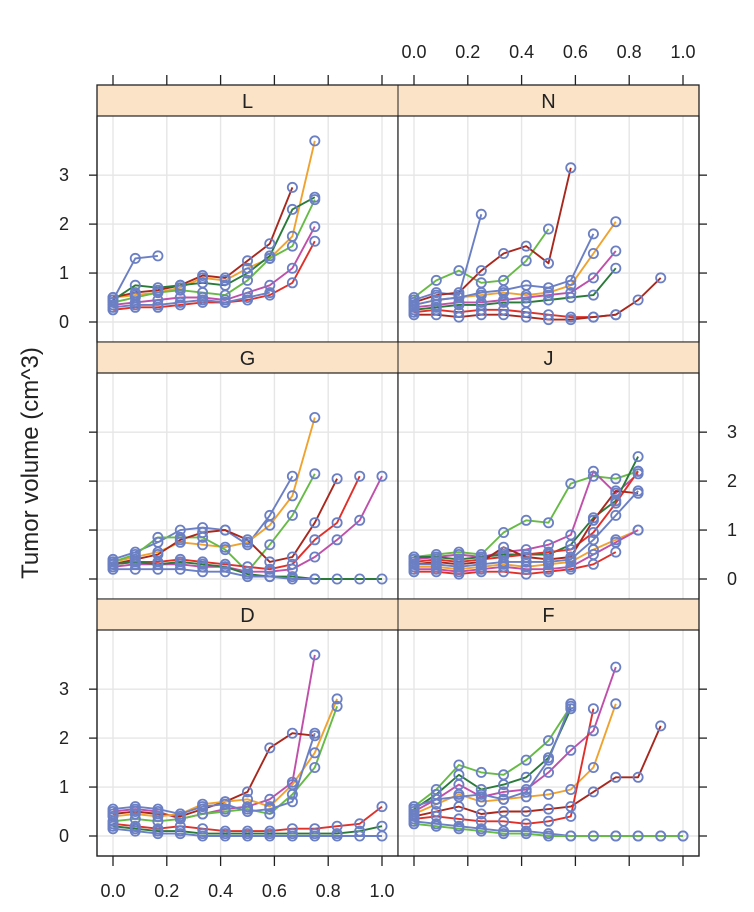  What do you see at coordinates (682, 52) in the screenshot?
I see `x-tick-label: 1.0` at bounding box center [682, 52].